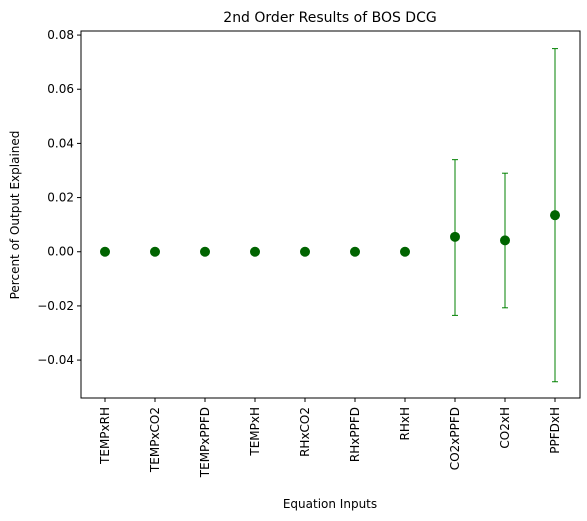  I want to click on y-tick-label: 0.04, so click(60, 143).